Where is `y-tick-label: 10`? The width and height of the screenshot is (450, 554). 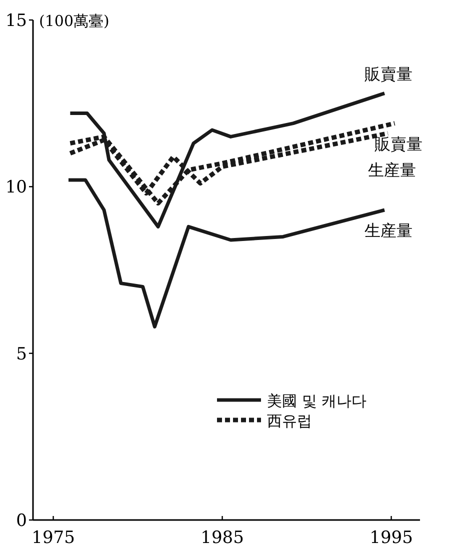
y-tick-label: 10 is located at coordinates (16, 188).